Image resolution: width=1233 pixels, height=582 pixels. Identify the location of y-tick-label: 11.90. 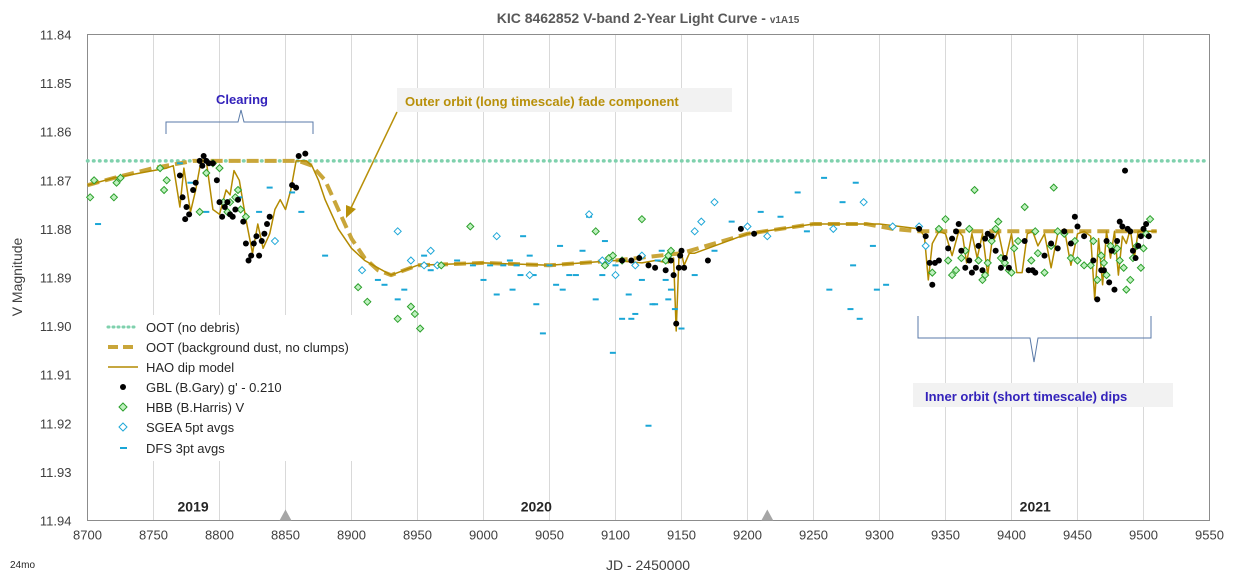
(56, 326).